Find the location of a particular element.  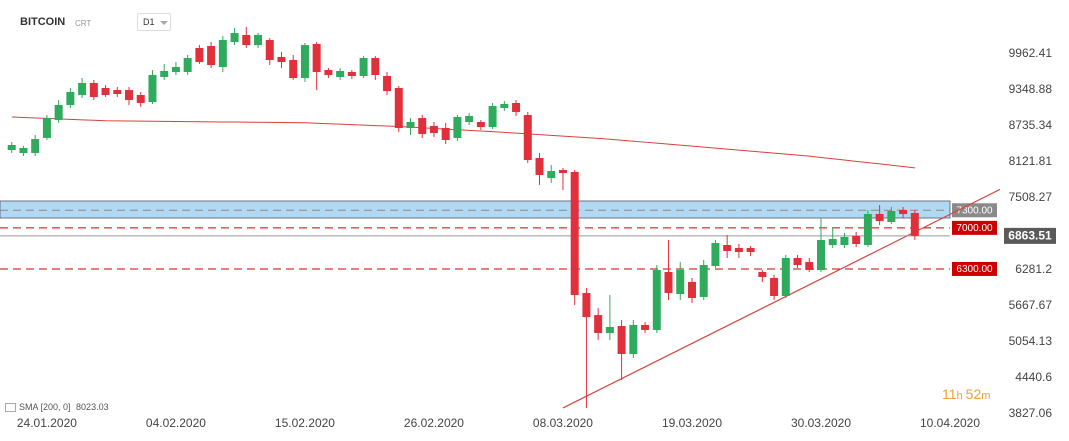

level-label: 7300.00 is located at coordinates (974, 210).